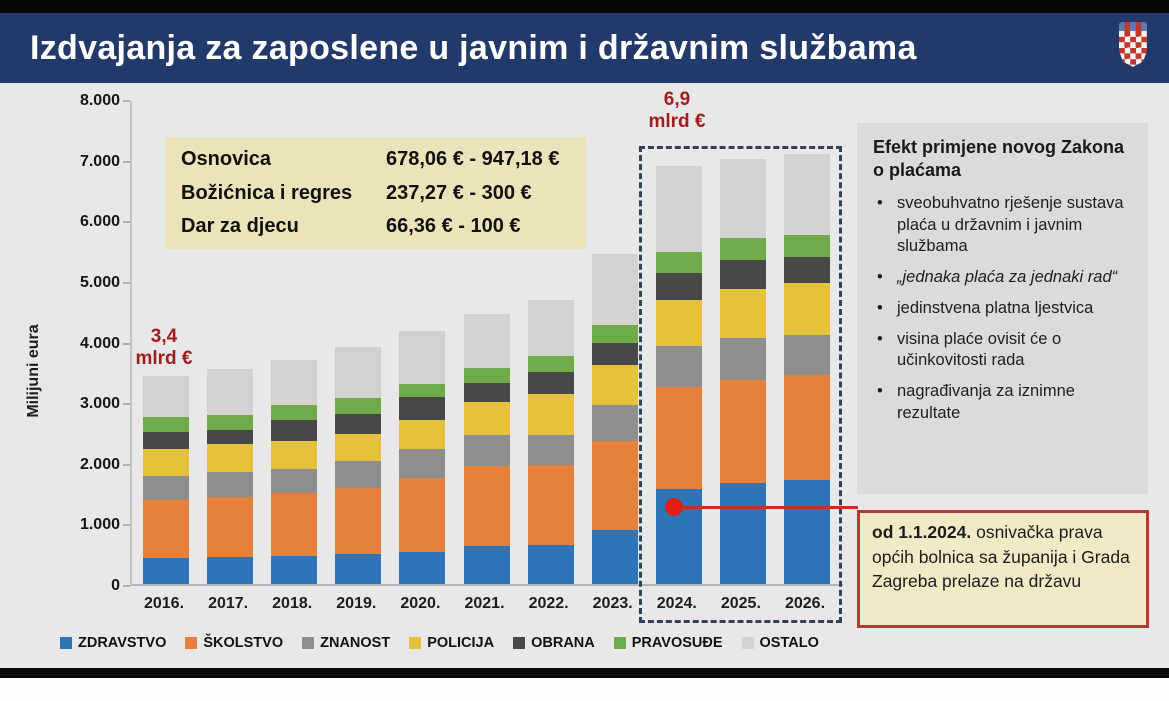  Describe the element at coordinates (805, 603) in the screenshot. I see `x-tick-label: 2026.` at that location.